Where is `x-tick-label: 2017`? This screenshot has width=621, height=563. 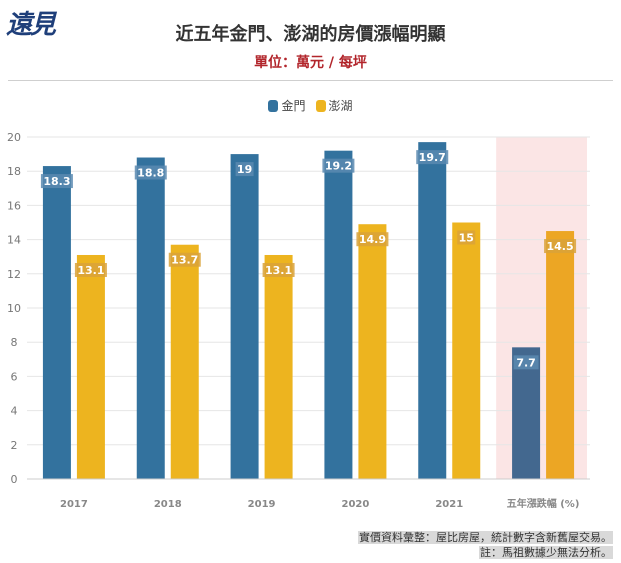
x-tick-label: 2017 is located at coordinates (74, 504).